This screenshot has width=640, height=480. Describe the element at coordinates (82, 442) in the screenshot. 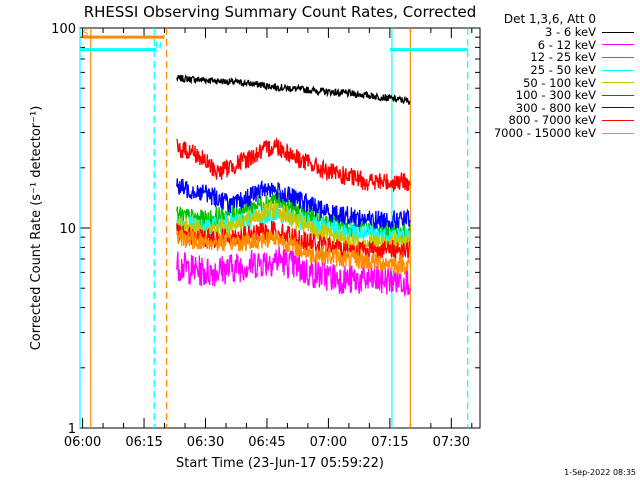

I see `x-tick-label: 06:00` at that location.